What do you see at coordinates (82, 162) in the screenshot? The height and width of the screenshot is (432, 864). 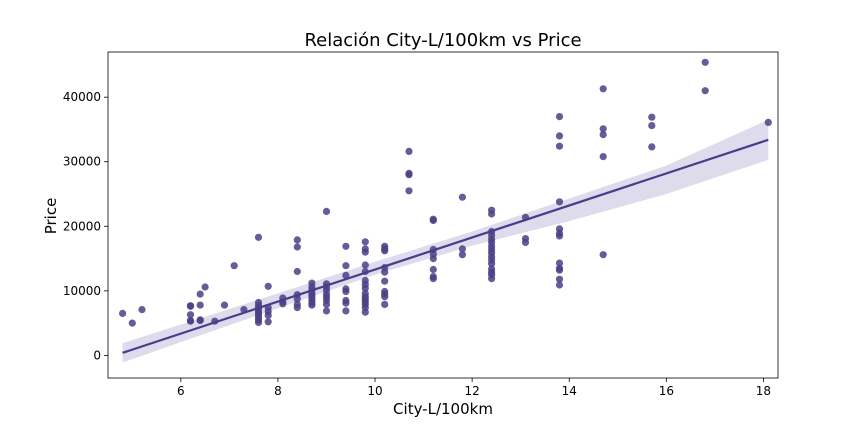 I see `y-tick-label: 30000` at bounding box center [82, 162].